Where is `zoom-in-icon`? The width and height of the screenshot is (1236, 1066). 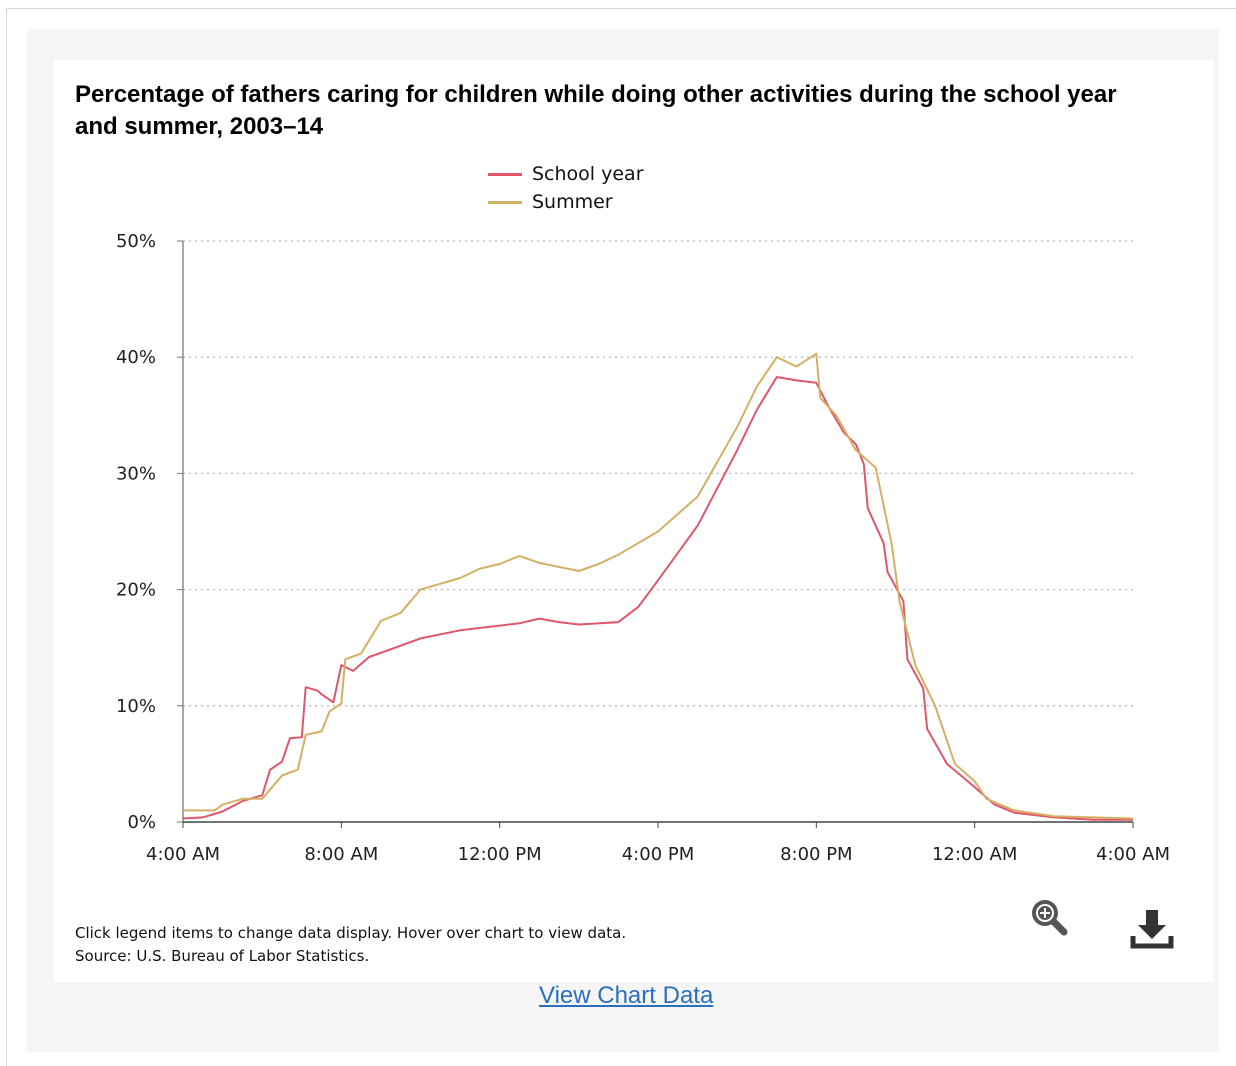 zoom-in-icon is located at coordinates (1050, 918).